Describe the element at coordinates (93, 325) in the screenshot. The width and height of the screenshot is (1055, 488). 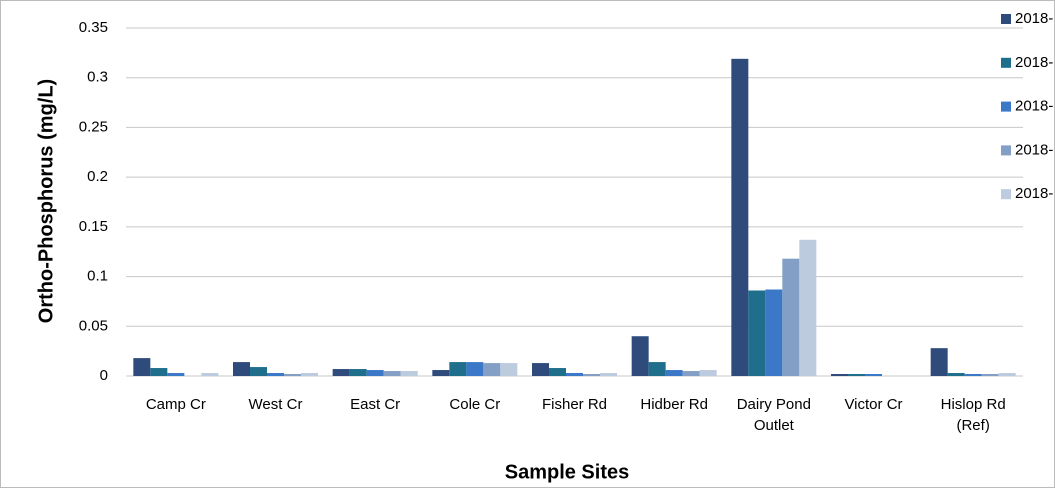
I see `y-tick-label: 0.05` at that location.